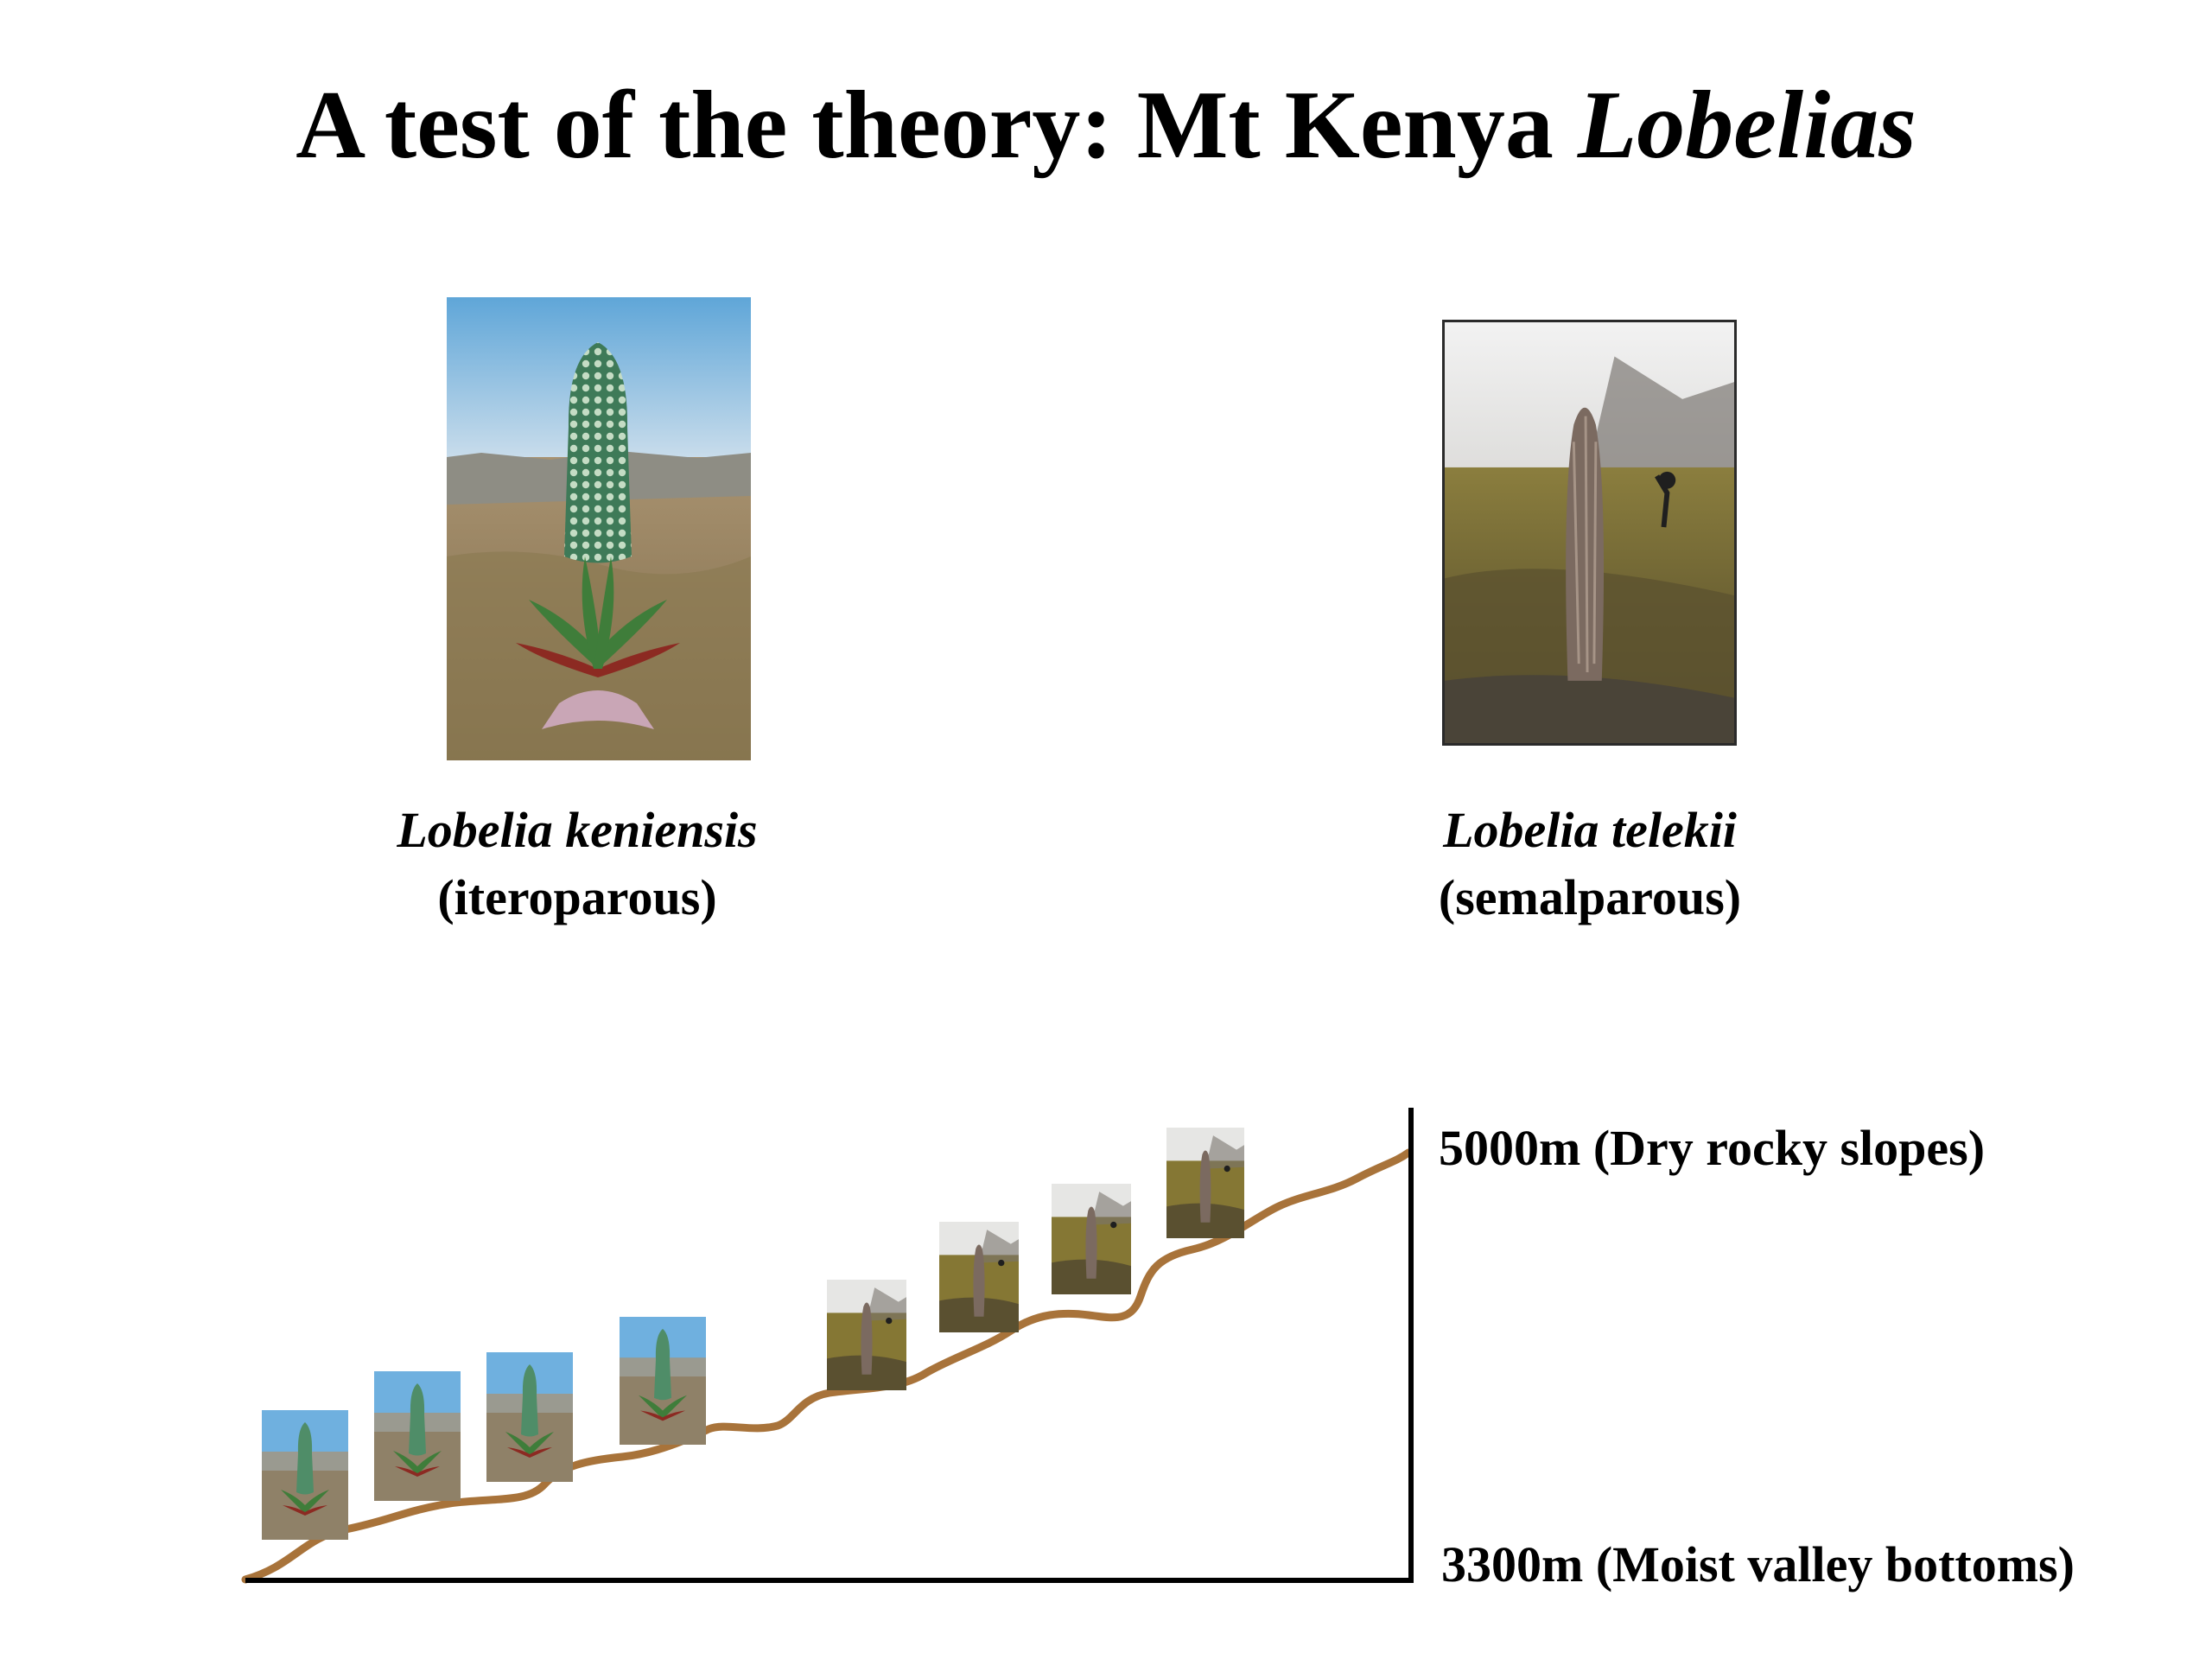  What do you see at coordinates (937, 125) in the screenshot?
I see `title-main: A test of the theory: Mt Kenya` at bounding box center [937, 125].